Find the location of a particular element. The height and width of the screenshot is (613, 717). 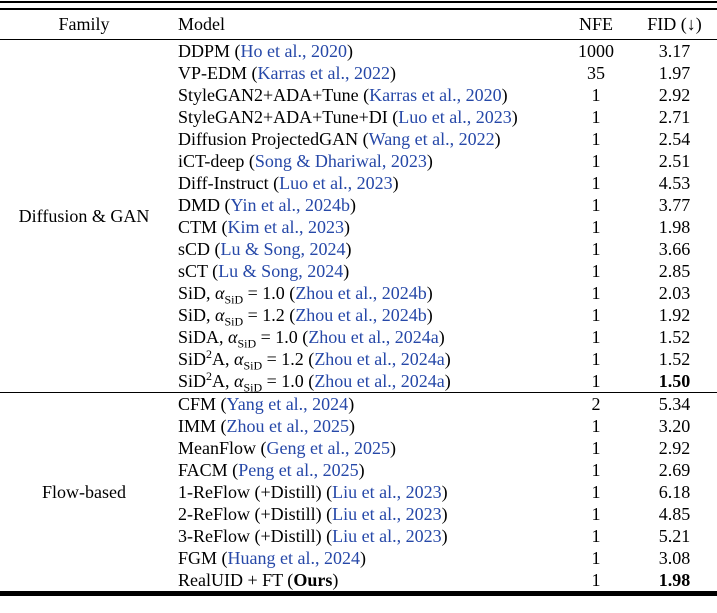

model-cell: sCT (Lu & Song, 2024) is located at coordinates (364, 271).